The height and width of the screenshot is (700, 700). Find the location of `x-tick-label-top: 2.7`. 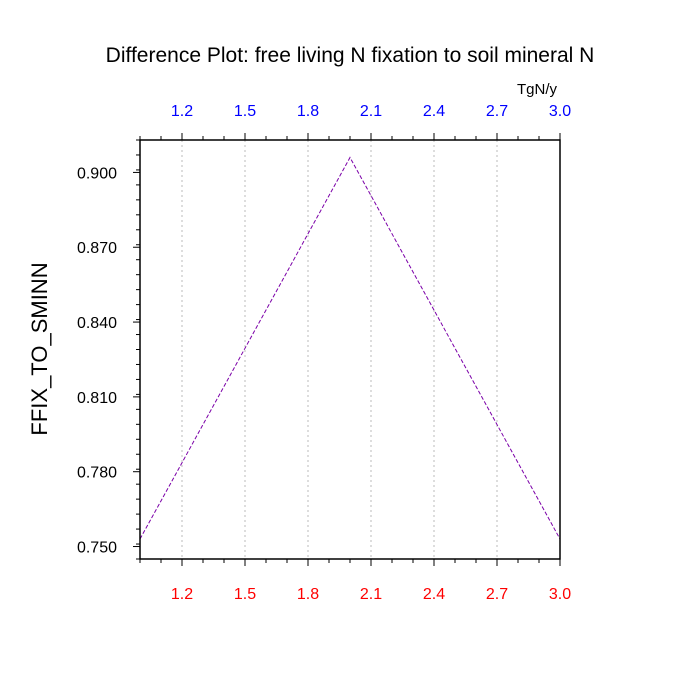

x-tick-label-top: 2.7 is located at coordinates (497, 111).